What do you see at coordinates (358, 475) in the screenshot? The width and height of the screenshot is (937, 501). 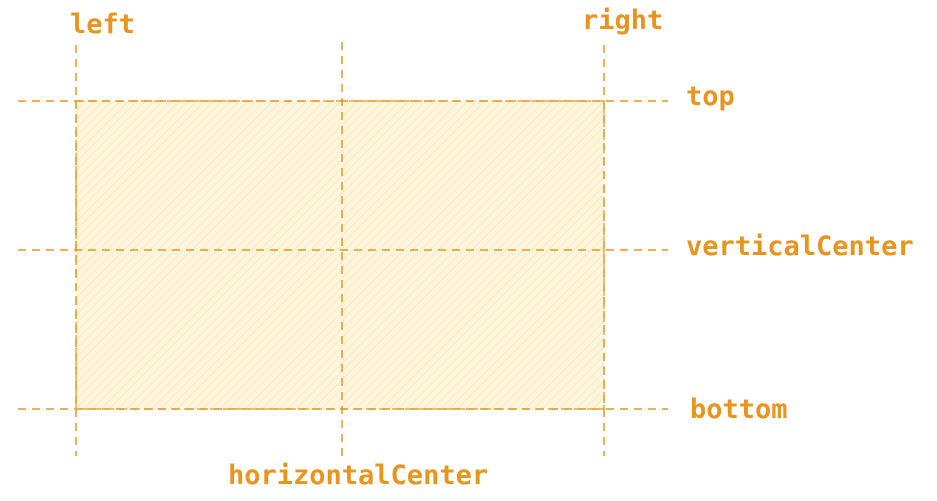 I see `horizontal-center-label: horizontalCenter` at bounding box center [358, 475].